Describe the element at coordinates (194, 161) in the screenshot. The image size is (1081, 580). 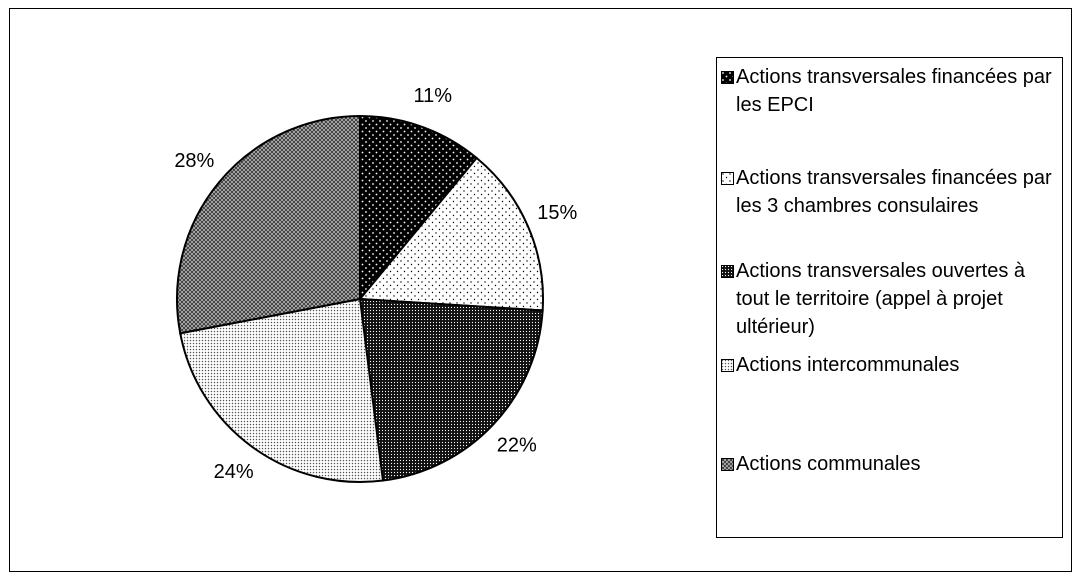
I see `data-label: 28%` at that location.